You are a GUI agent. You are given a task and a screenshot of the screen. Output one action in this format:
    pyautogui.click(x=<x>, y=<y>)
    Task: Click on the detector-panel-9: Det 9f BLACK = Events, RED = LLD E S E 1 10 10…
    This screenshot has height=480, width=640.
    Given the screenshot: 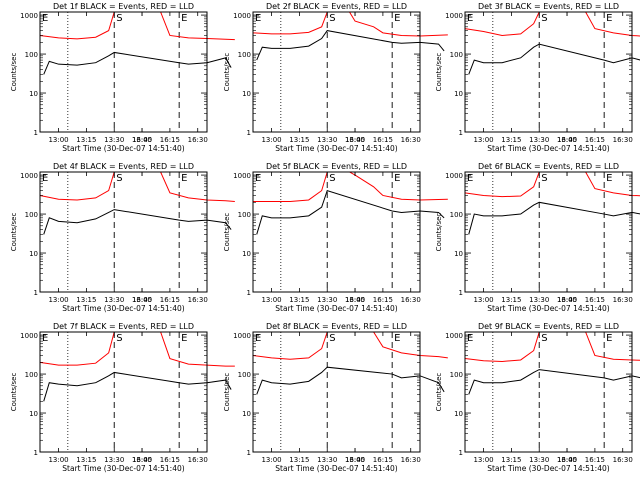 What is the action you would take?
    pyautogui.click(x=537, y=397)
    